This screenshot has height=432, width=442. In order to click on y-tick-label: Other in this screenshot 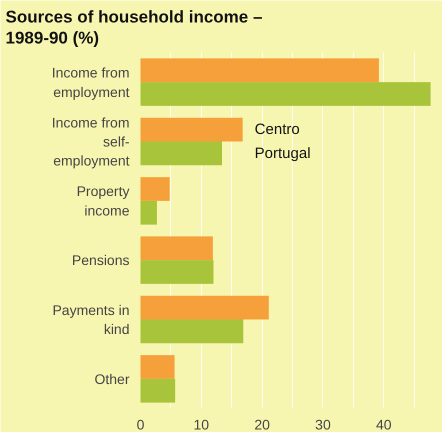, I will do `click(112, 378)`.